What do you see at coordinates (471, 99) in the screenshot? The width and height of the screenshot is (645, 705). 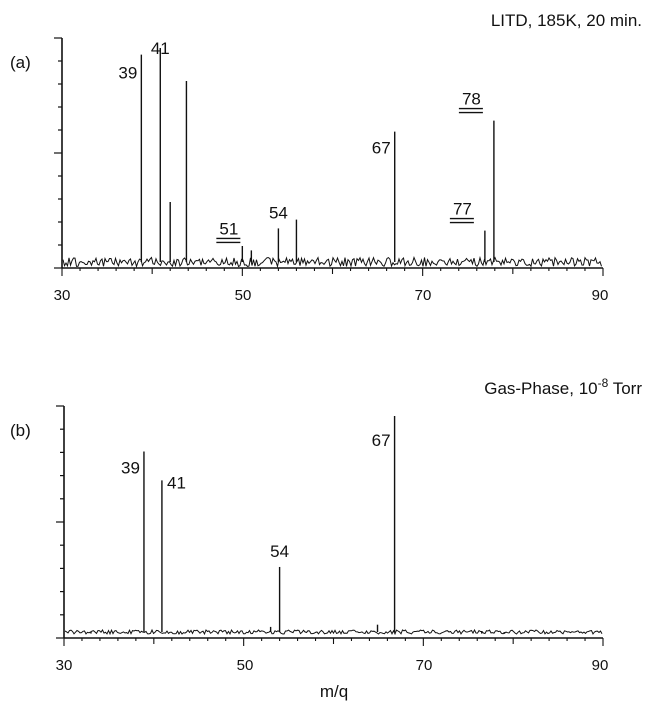 I see `peak-label: 78` at bounding box center [471, 99].